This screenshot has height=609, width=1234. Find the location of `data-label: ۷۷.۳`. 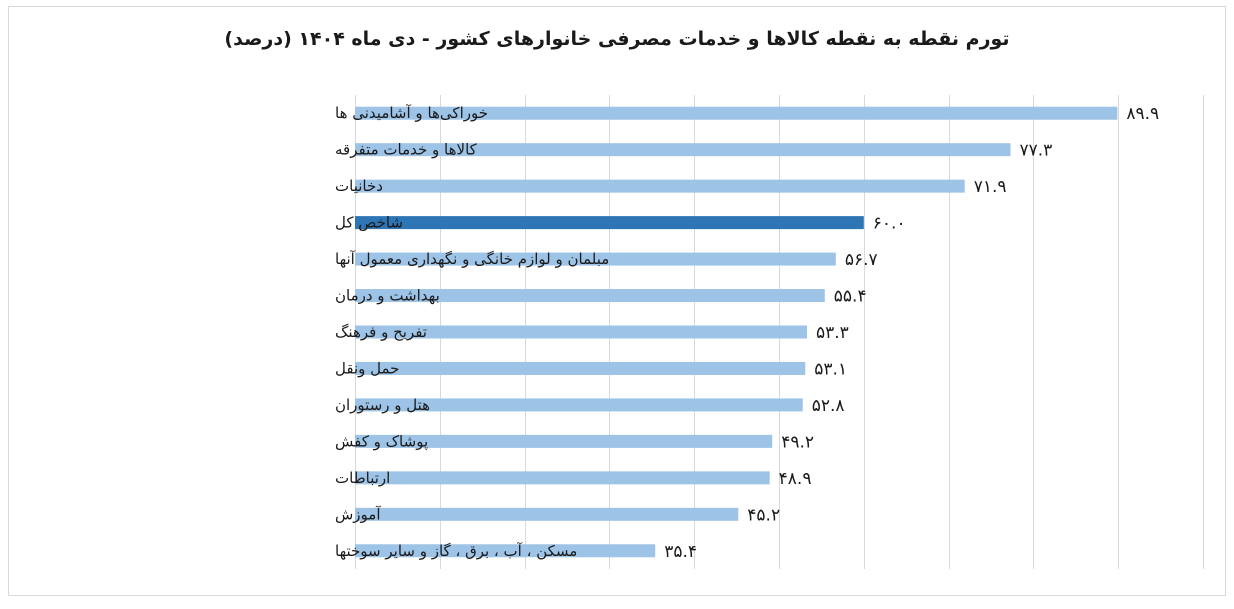

data-label: ۷۷.۳ is located at coordinates (1036, 151).